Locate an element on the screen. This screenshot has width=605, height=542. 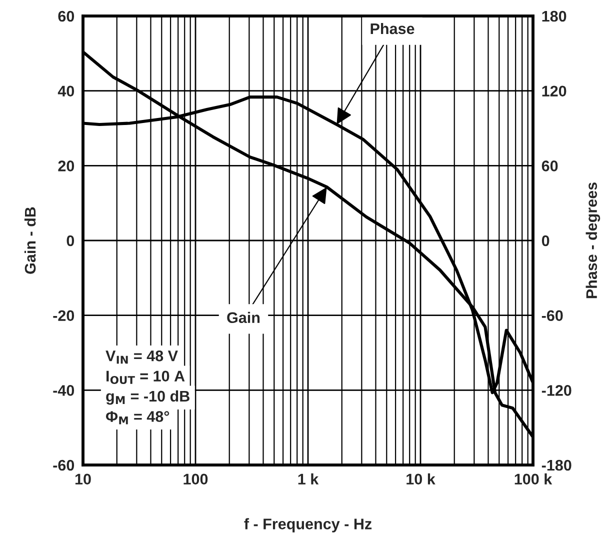
annotation: V$_{IN}$ = 48 V is located at coordinates (142, 357).